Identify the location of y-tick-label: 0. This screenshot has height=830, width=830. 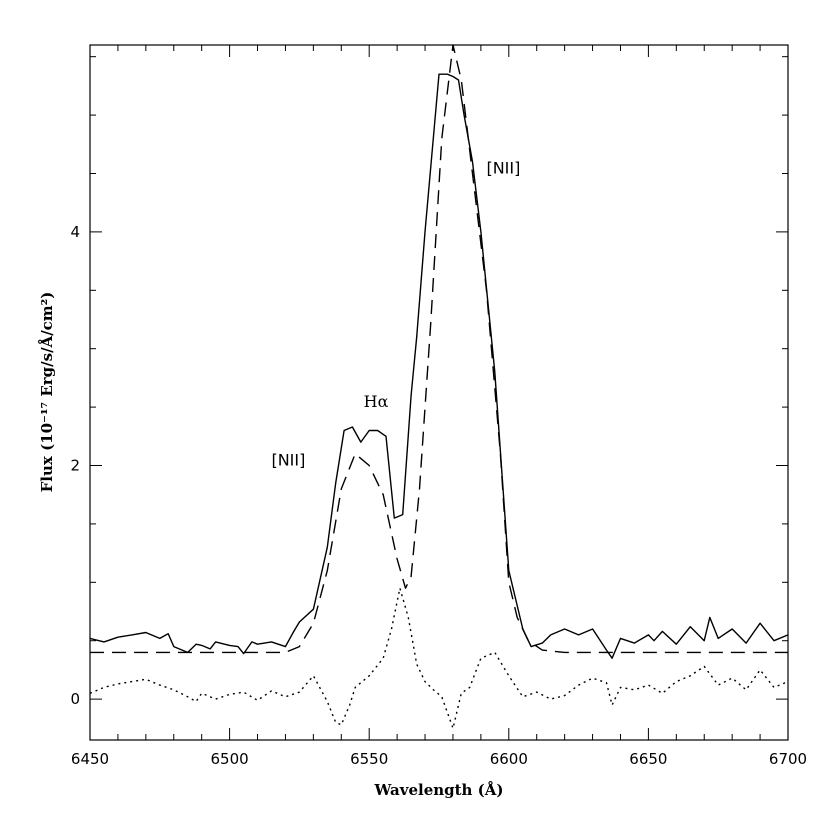
(75, 699).